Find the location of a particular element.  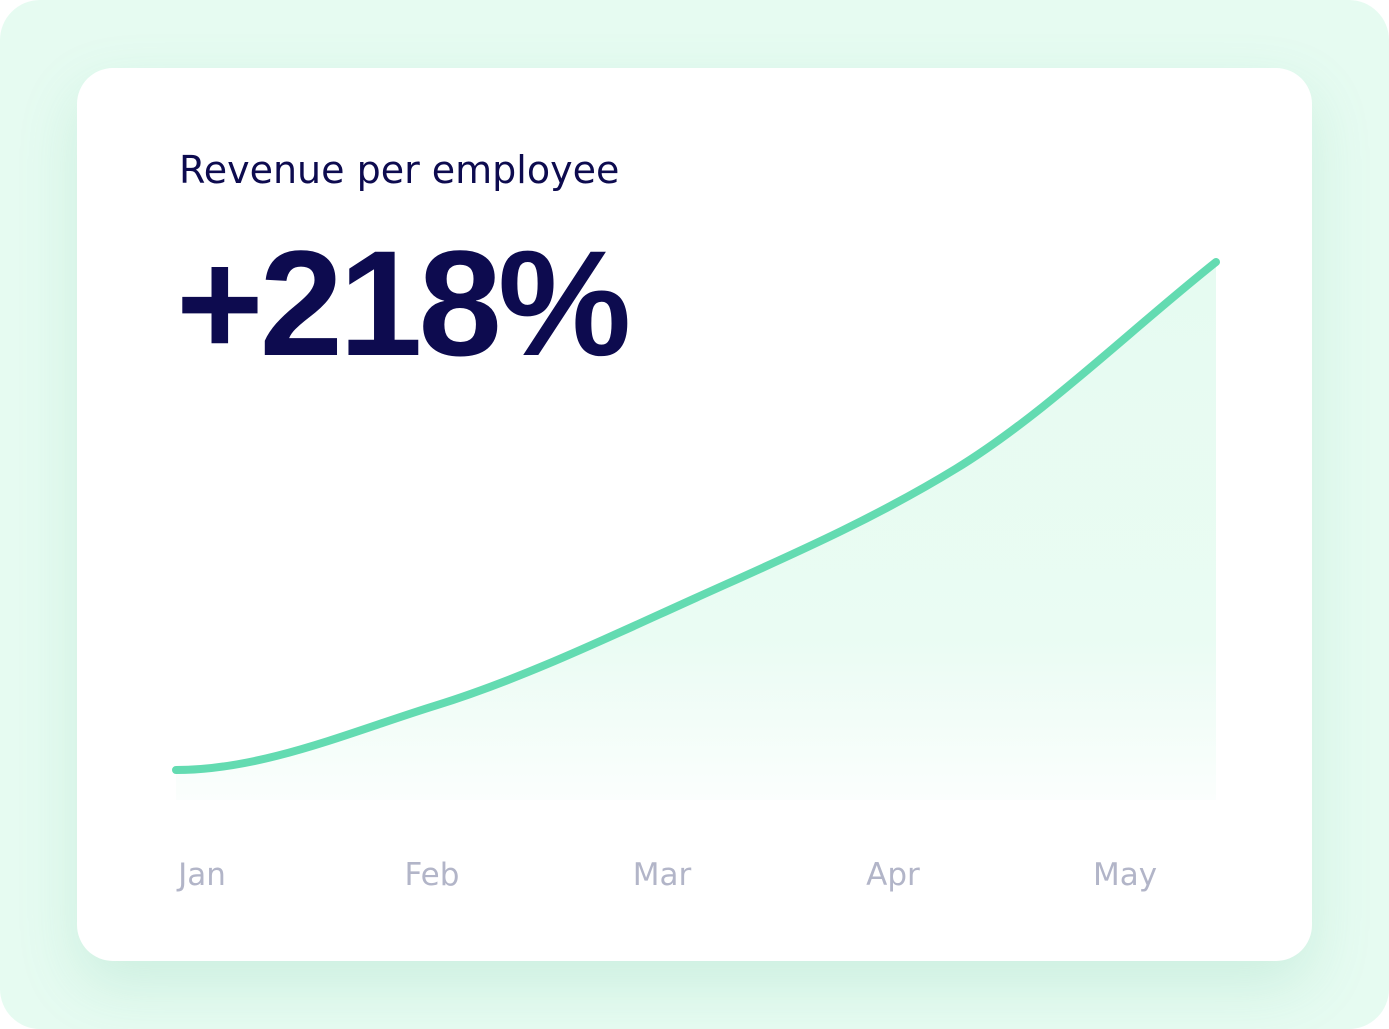

x-tick-label-may: May is located at coordinates (1125, 875).